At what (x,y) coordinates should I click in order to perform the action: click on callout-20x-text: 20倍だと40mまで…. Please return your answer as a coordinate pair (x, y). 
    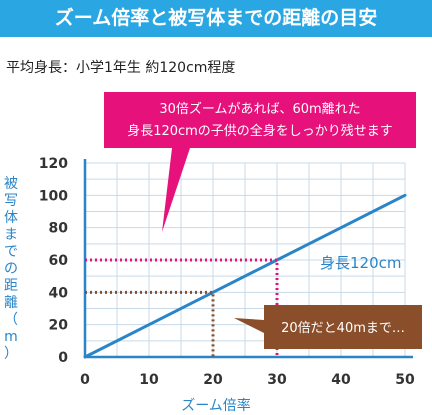
    Looking at the image, I should click on (343, 328).